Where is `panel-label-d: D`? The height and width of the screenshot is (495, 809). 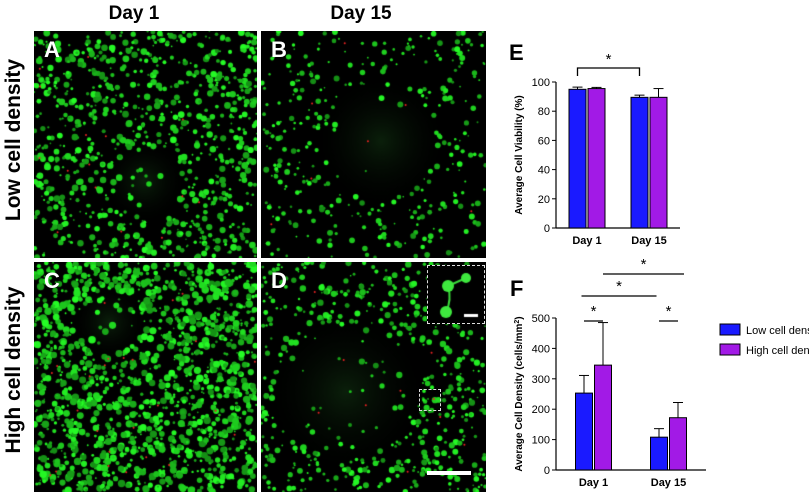
panel-label-d: D is located at coordinates (279, 280).